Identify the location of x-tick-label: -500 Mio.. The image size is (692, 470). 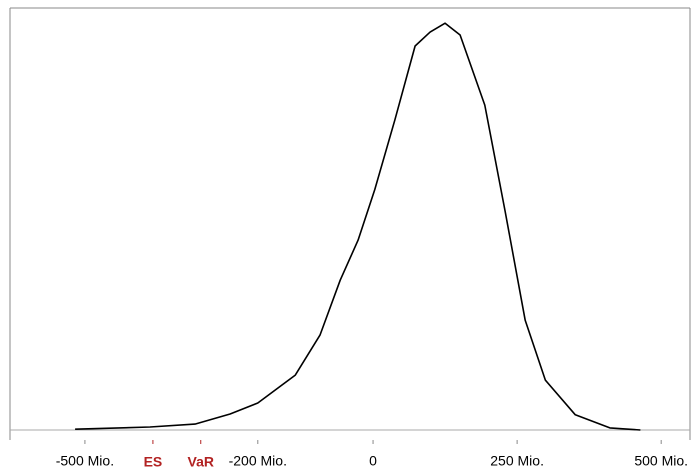
(85, 461).